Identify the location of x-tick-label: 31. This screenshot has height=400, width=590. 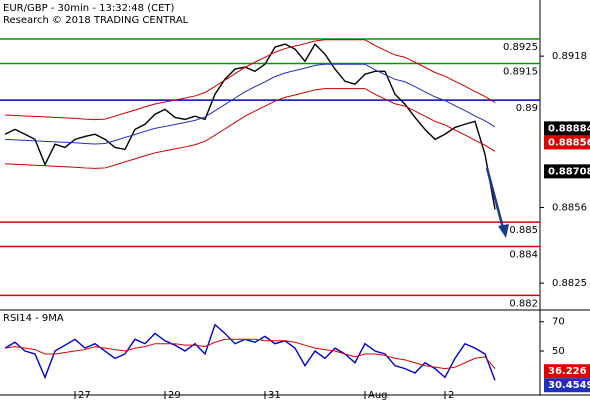
(274, 395).